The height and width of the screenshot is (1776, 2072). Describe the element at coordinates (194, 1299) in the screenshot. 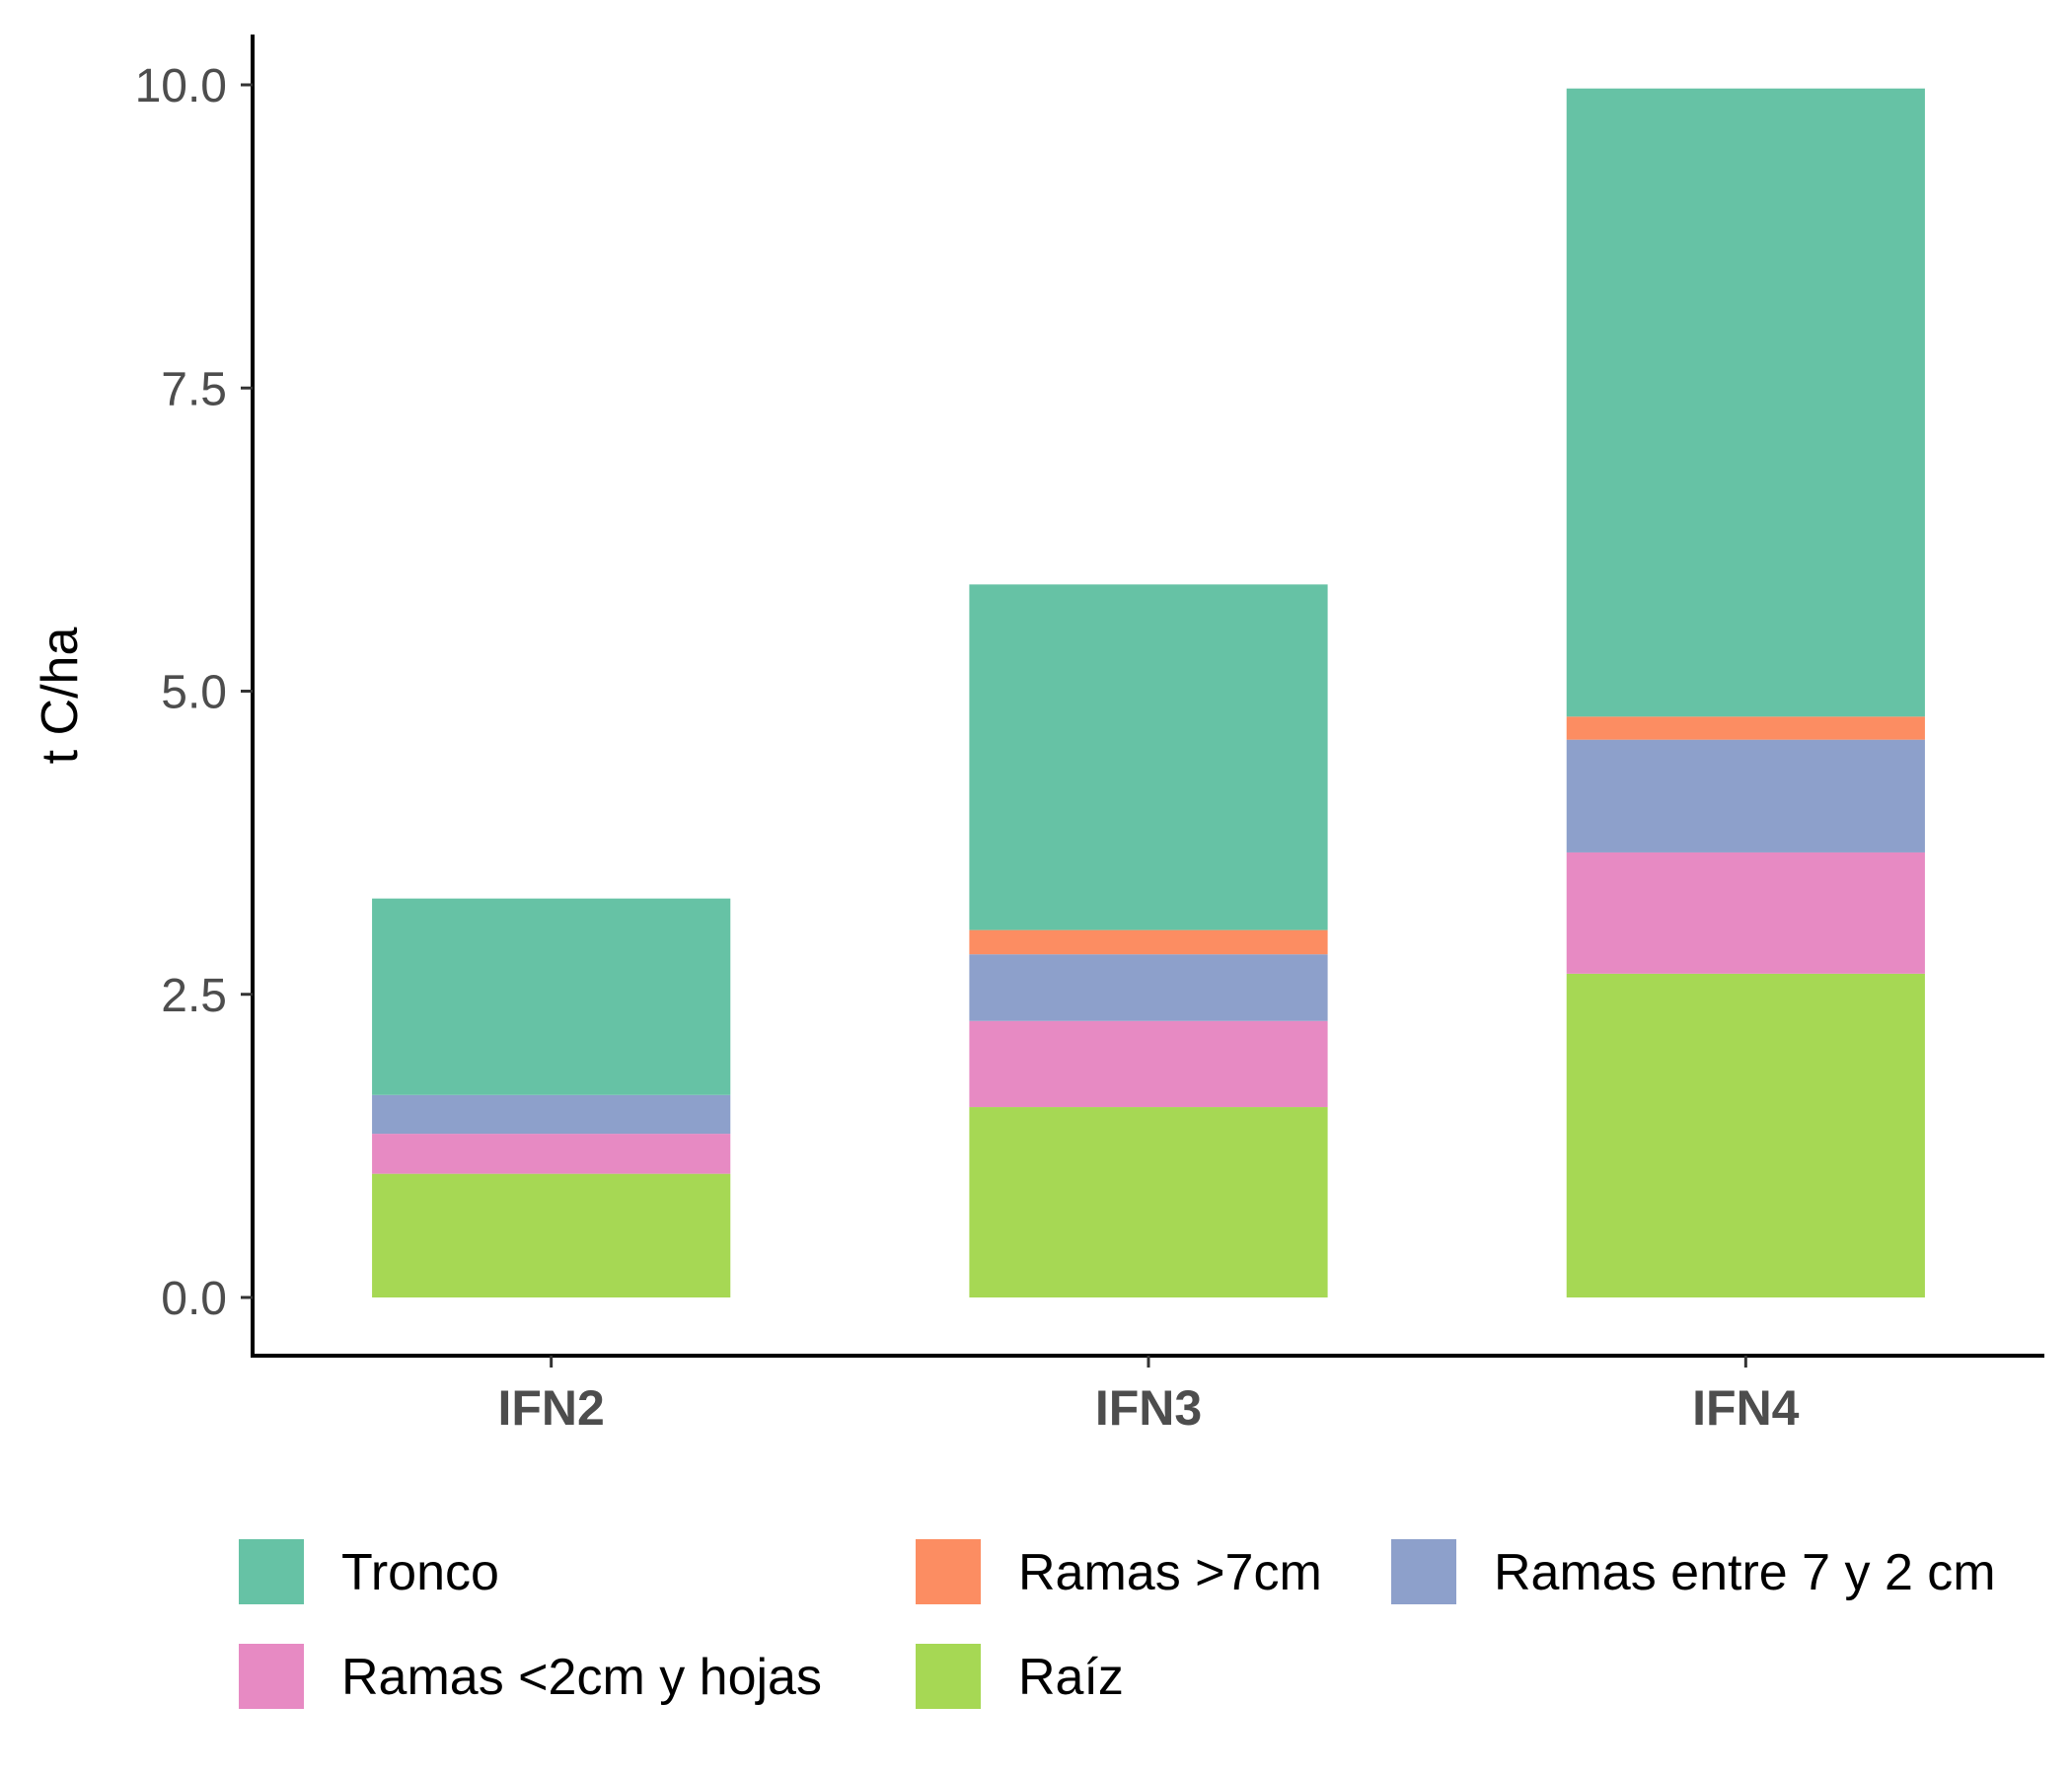

I see `y-tick-label: 0.0` at that location.